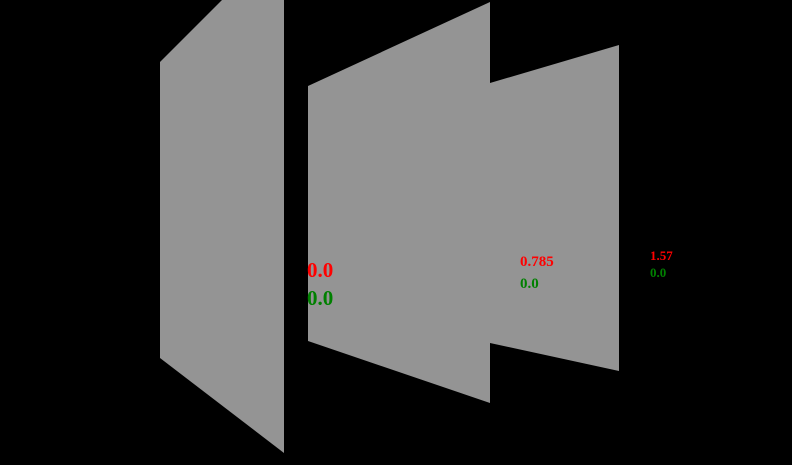  What do you see at coordinates (554, 208) in the screenshot?
I see `panel-right` at bounding box center [554, 208].